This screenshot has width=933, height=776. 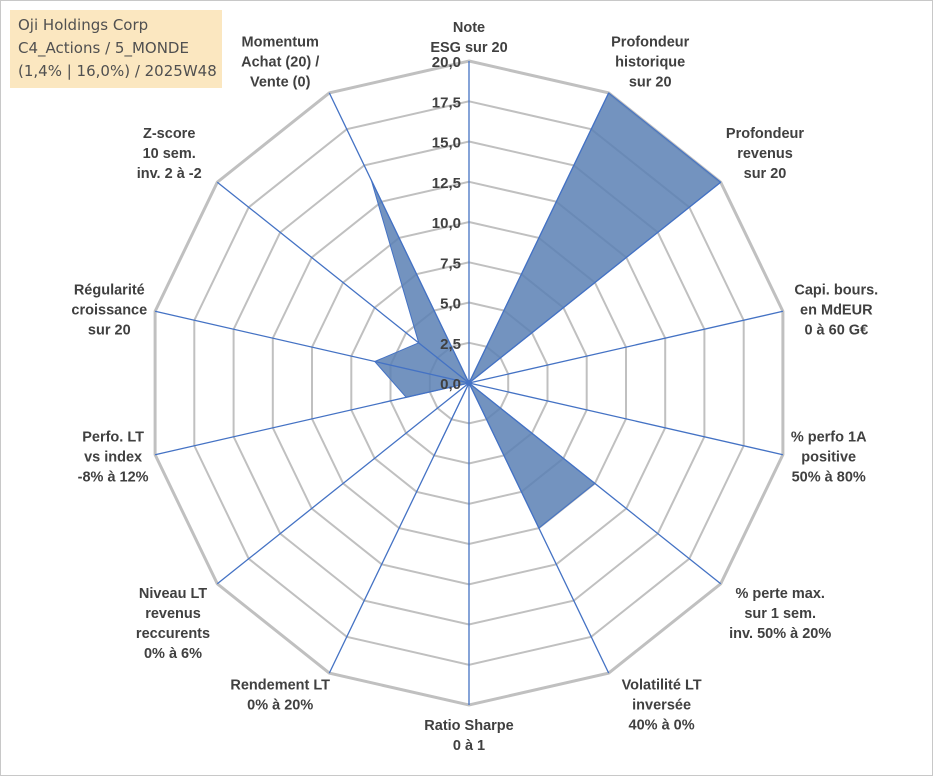 I want to click on axis-label-11: Régularité croissance sur 20, so click(x=109, y=311).